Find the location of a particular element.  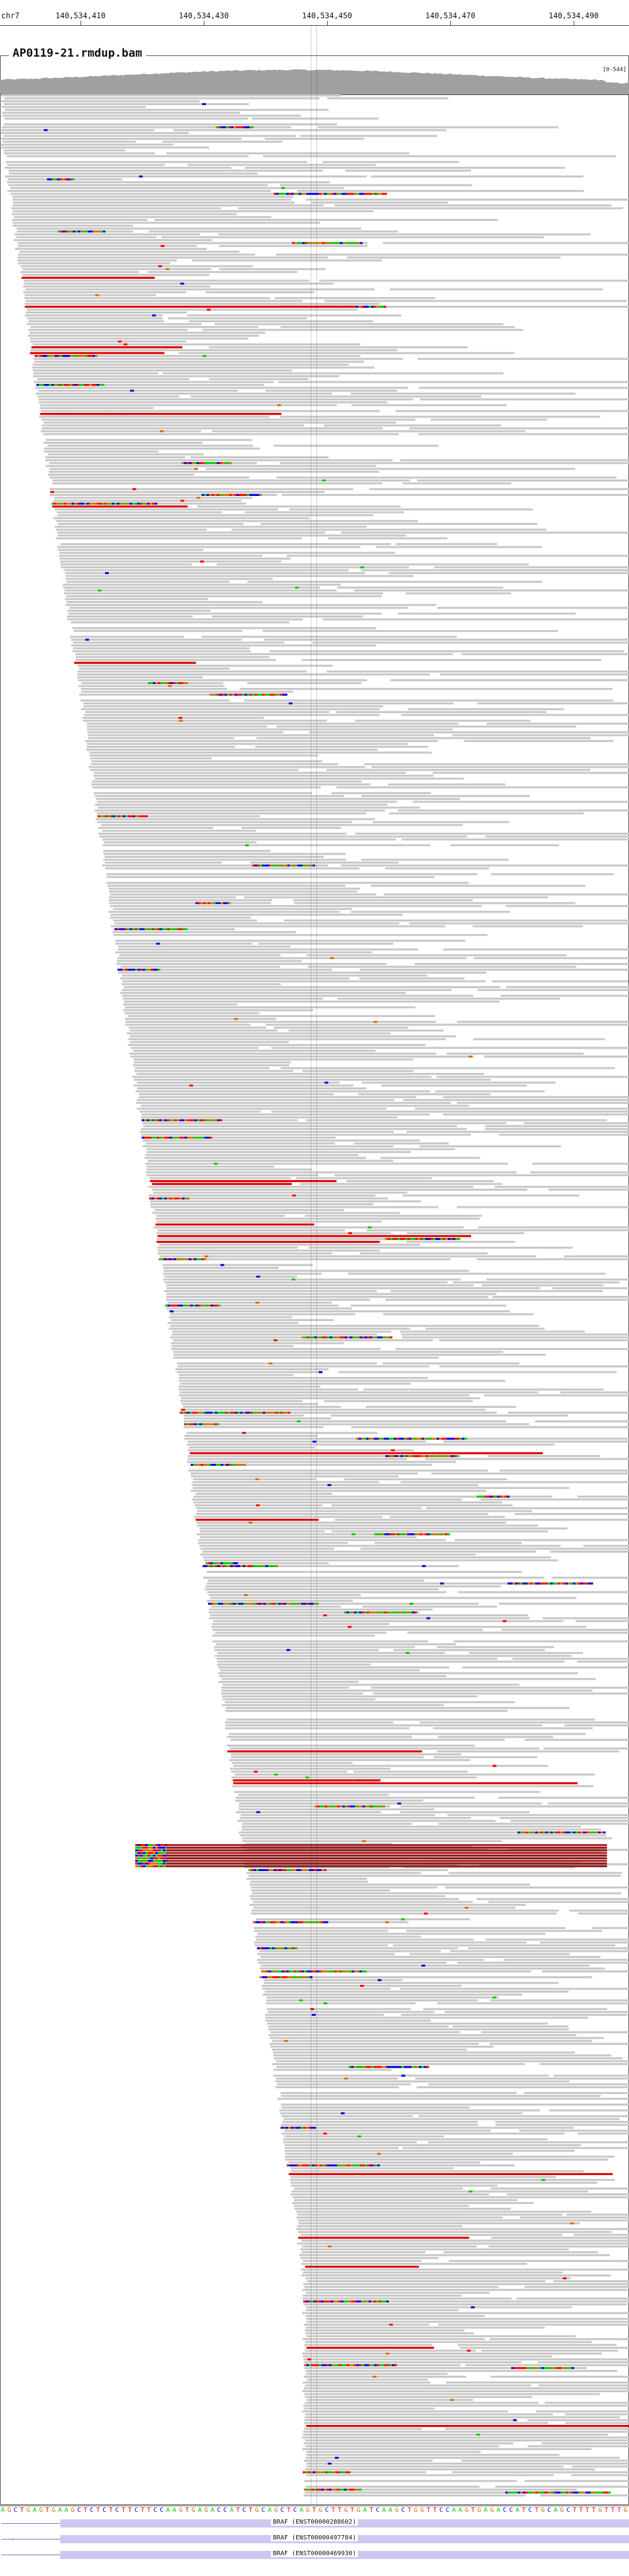

reference-base: T is located at coordinates (352, 2510).